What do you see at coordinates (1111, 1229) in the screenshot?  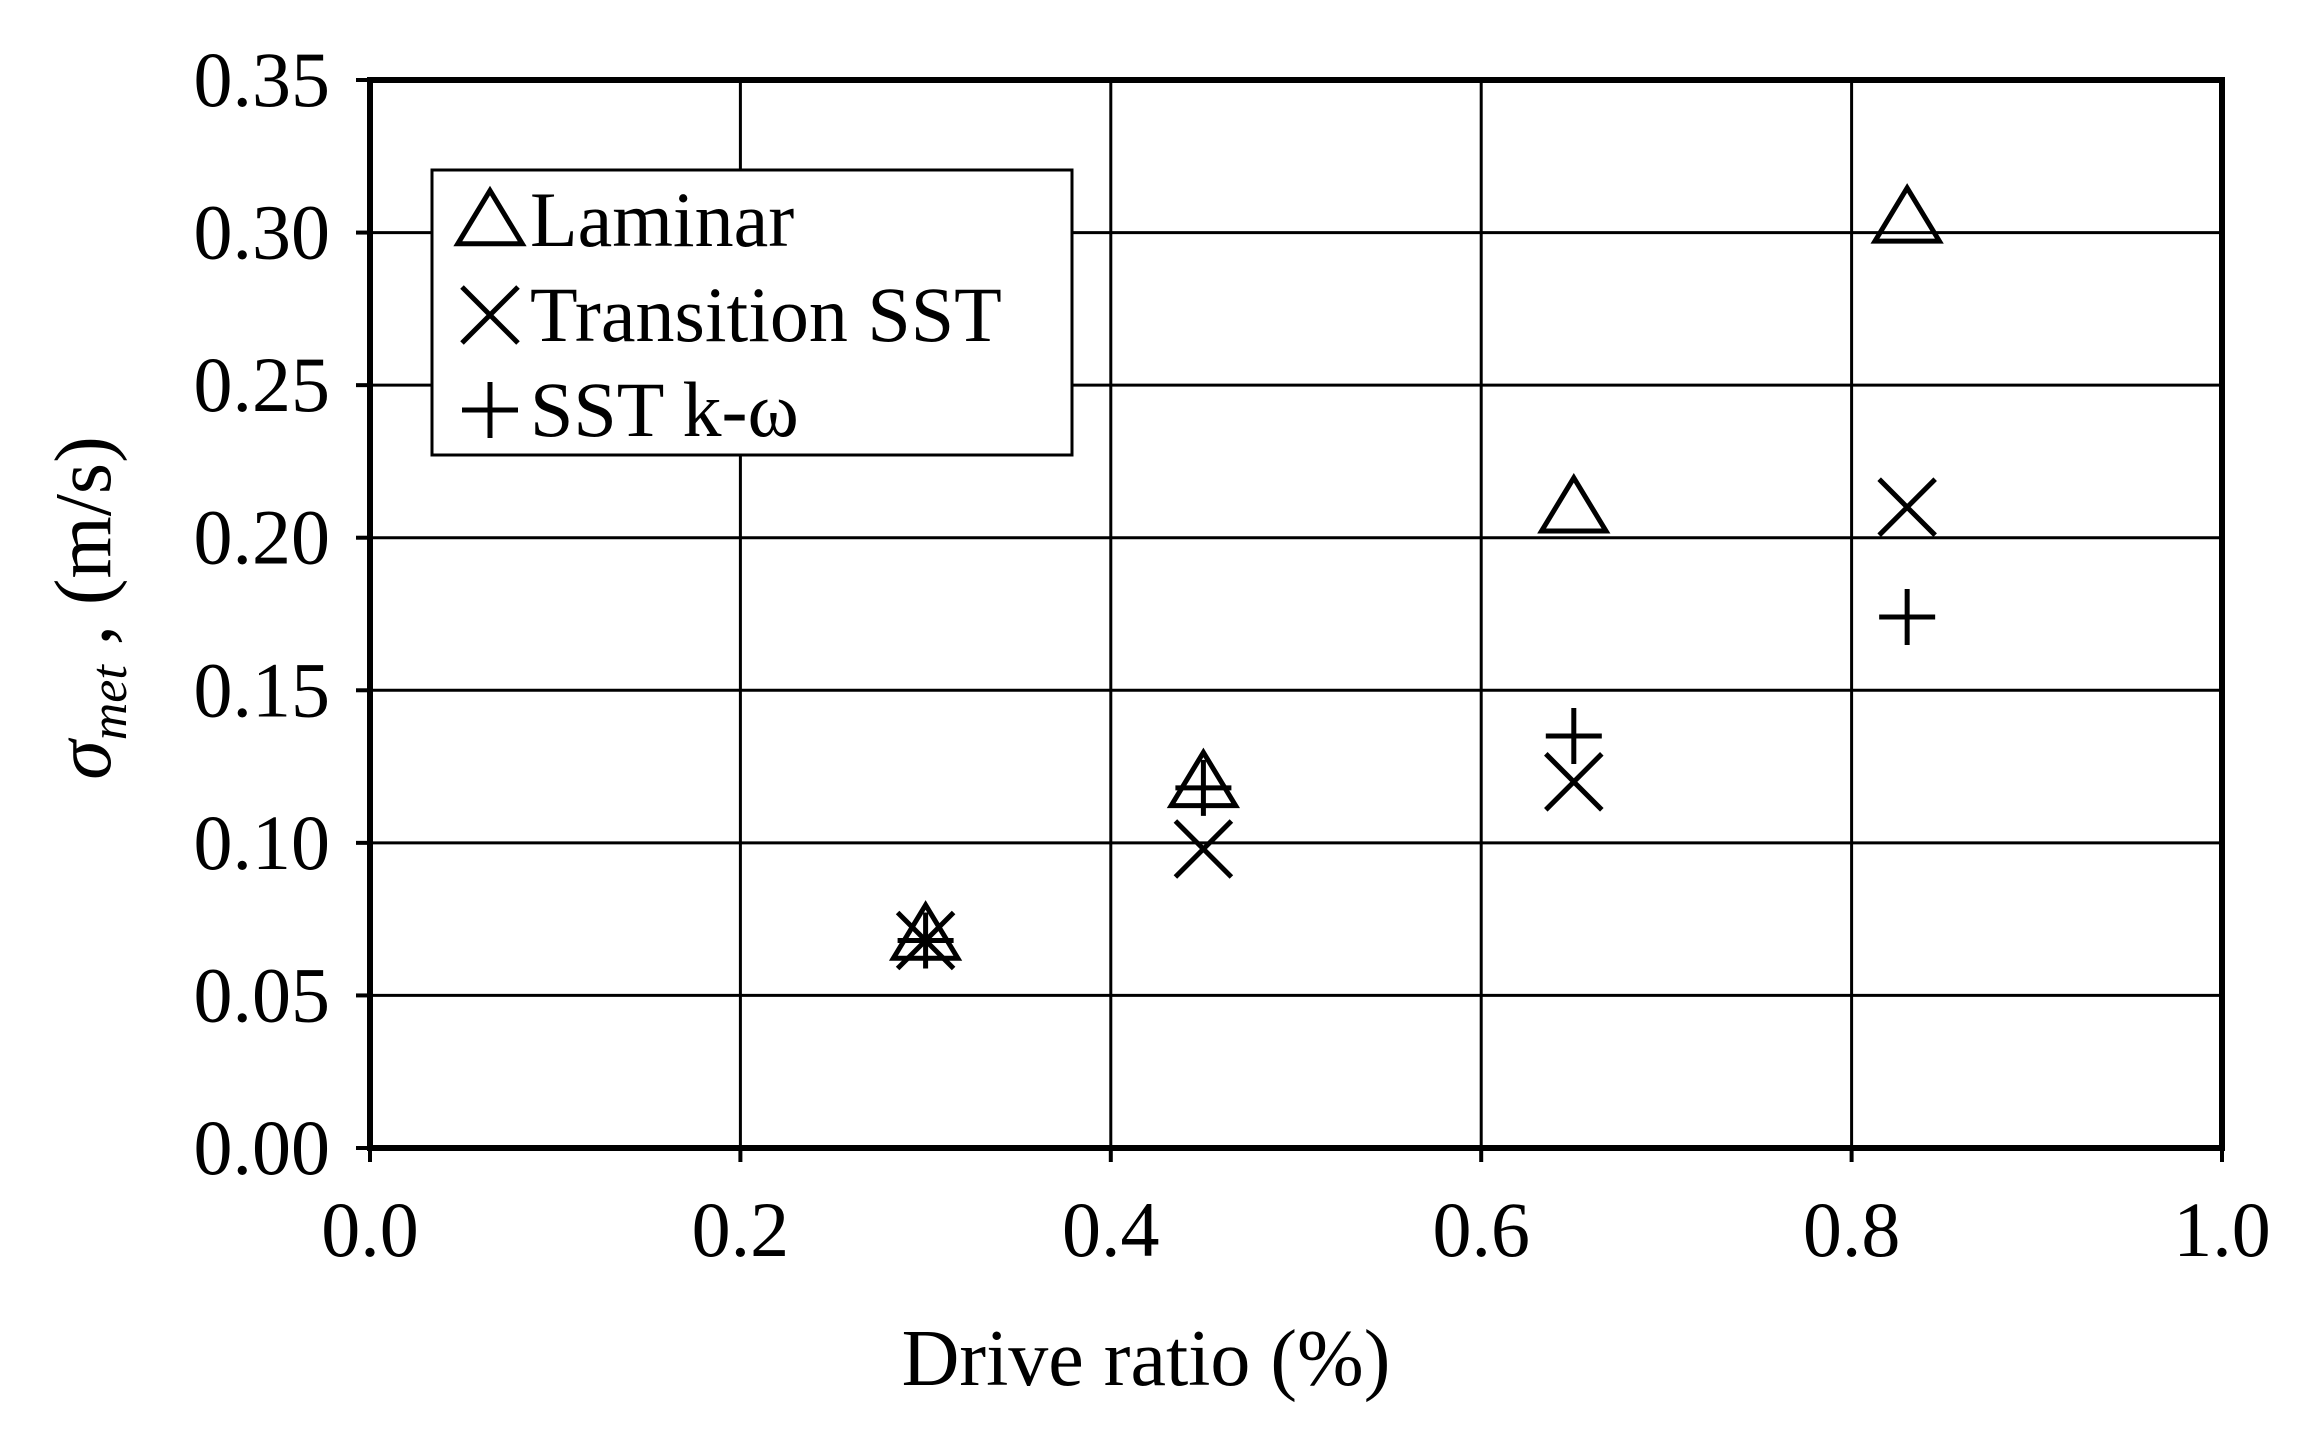 I see `x-tick-label: 0.4` at bounding box center [1111, 1229].